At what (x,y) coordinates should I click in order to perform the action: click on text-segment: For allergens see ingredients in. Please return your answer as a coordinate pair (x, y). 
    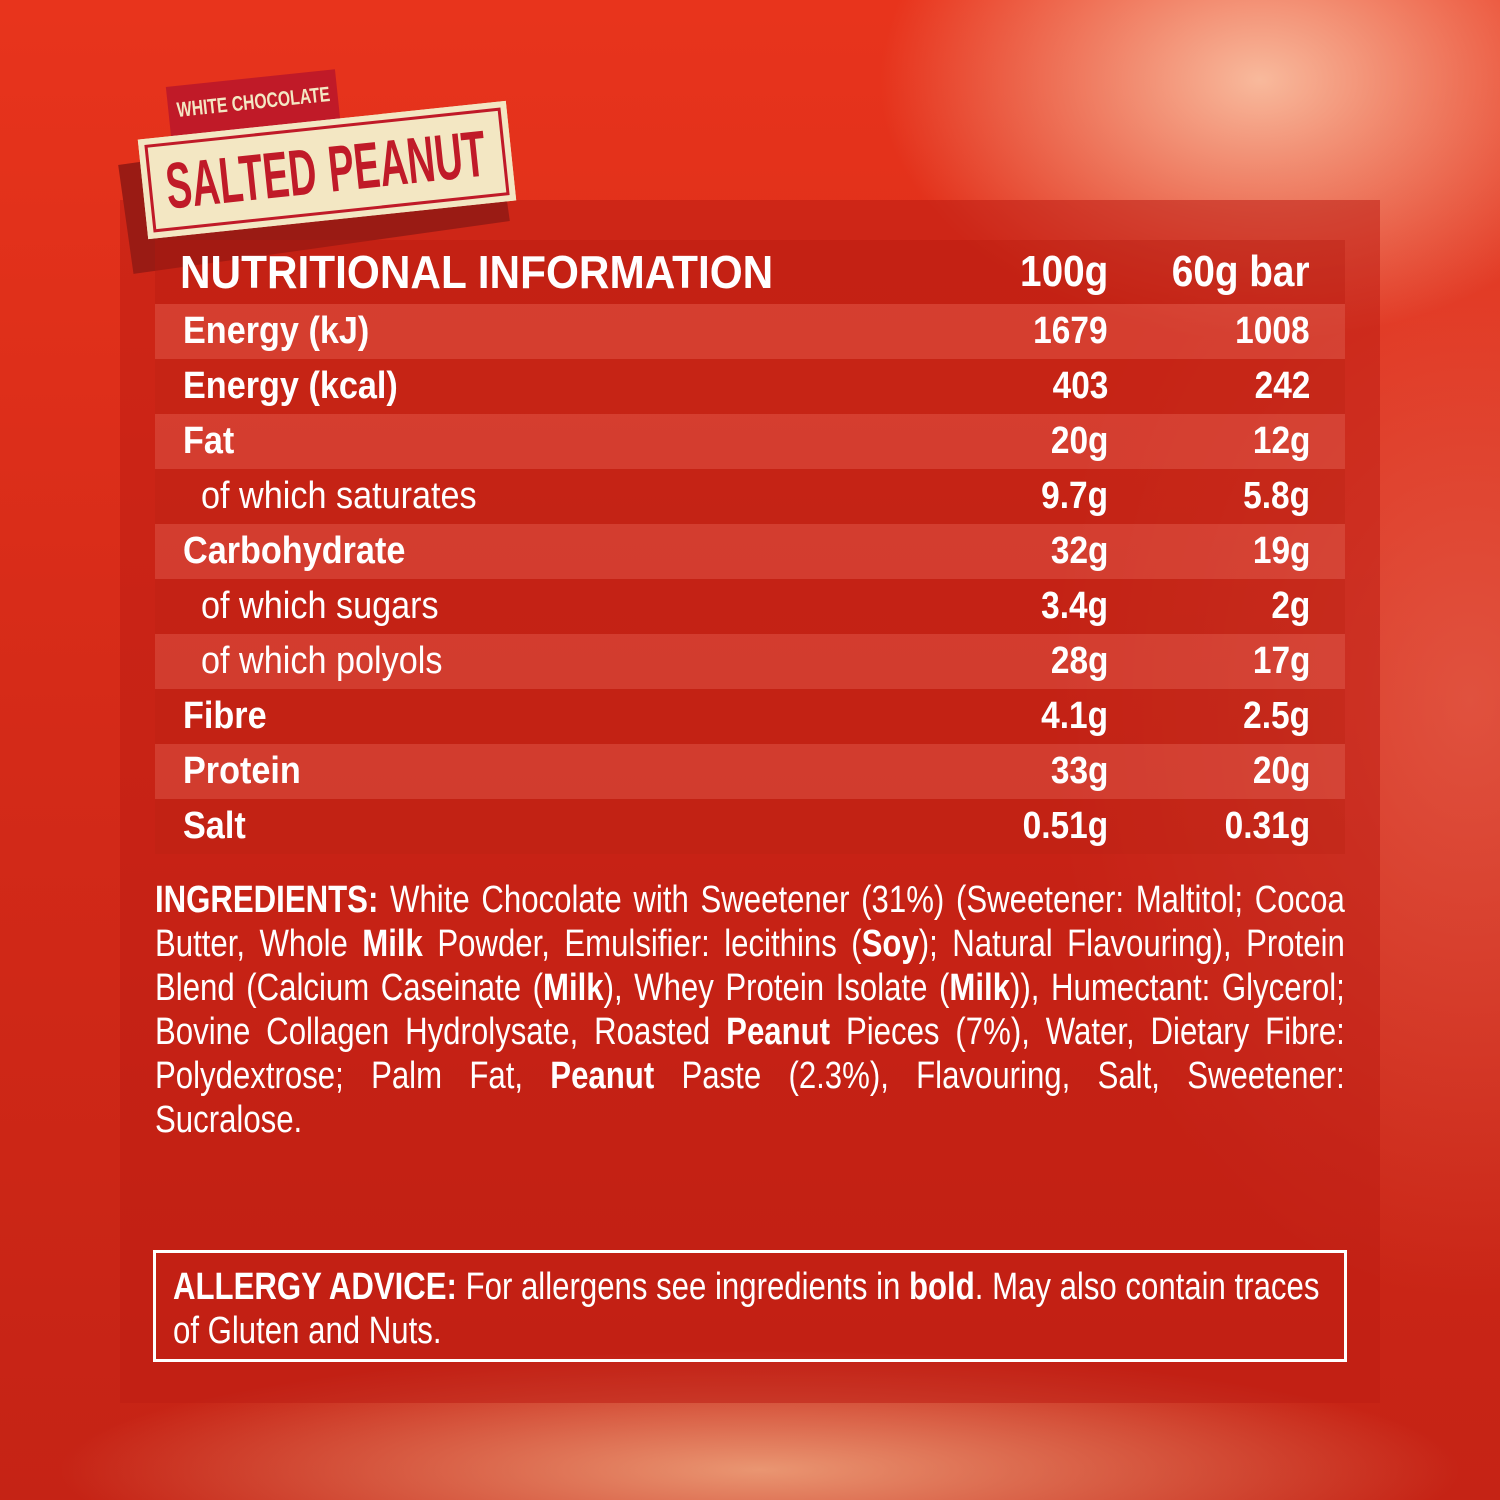
    Looking at the image, I should click on (682, 1287).